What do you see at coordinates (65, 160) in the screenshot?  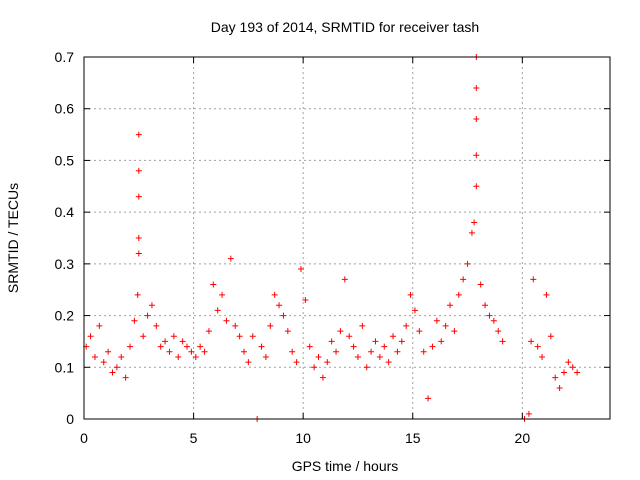 I see `y-tick-label: 0.5` at bounding box center [65, 160].